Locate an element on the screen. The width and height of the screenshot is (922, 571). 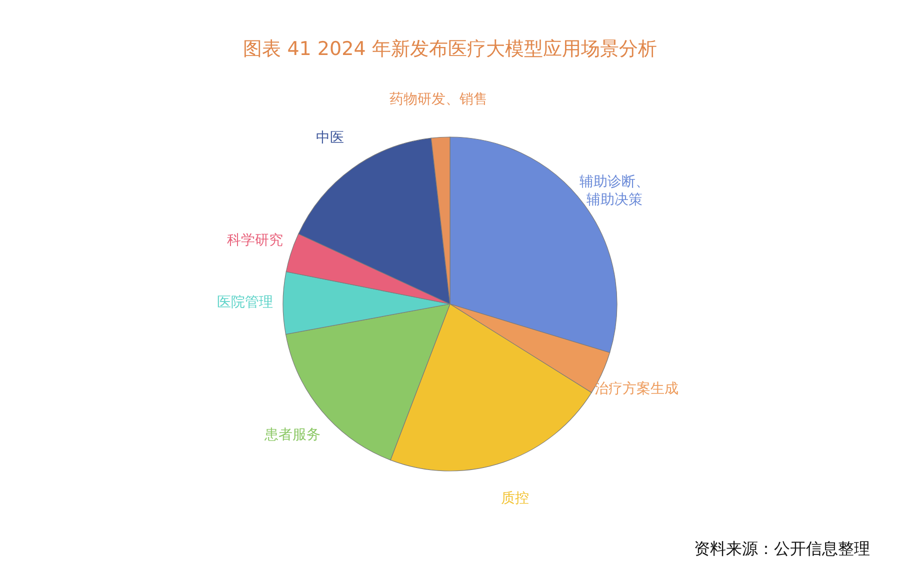
slice-label: 医院管理 is located at coordinates (245, 302).